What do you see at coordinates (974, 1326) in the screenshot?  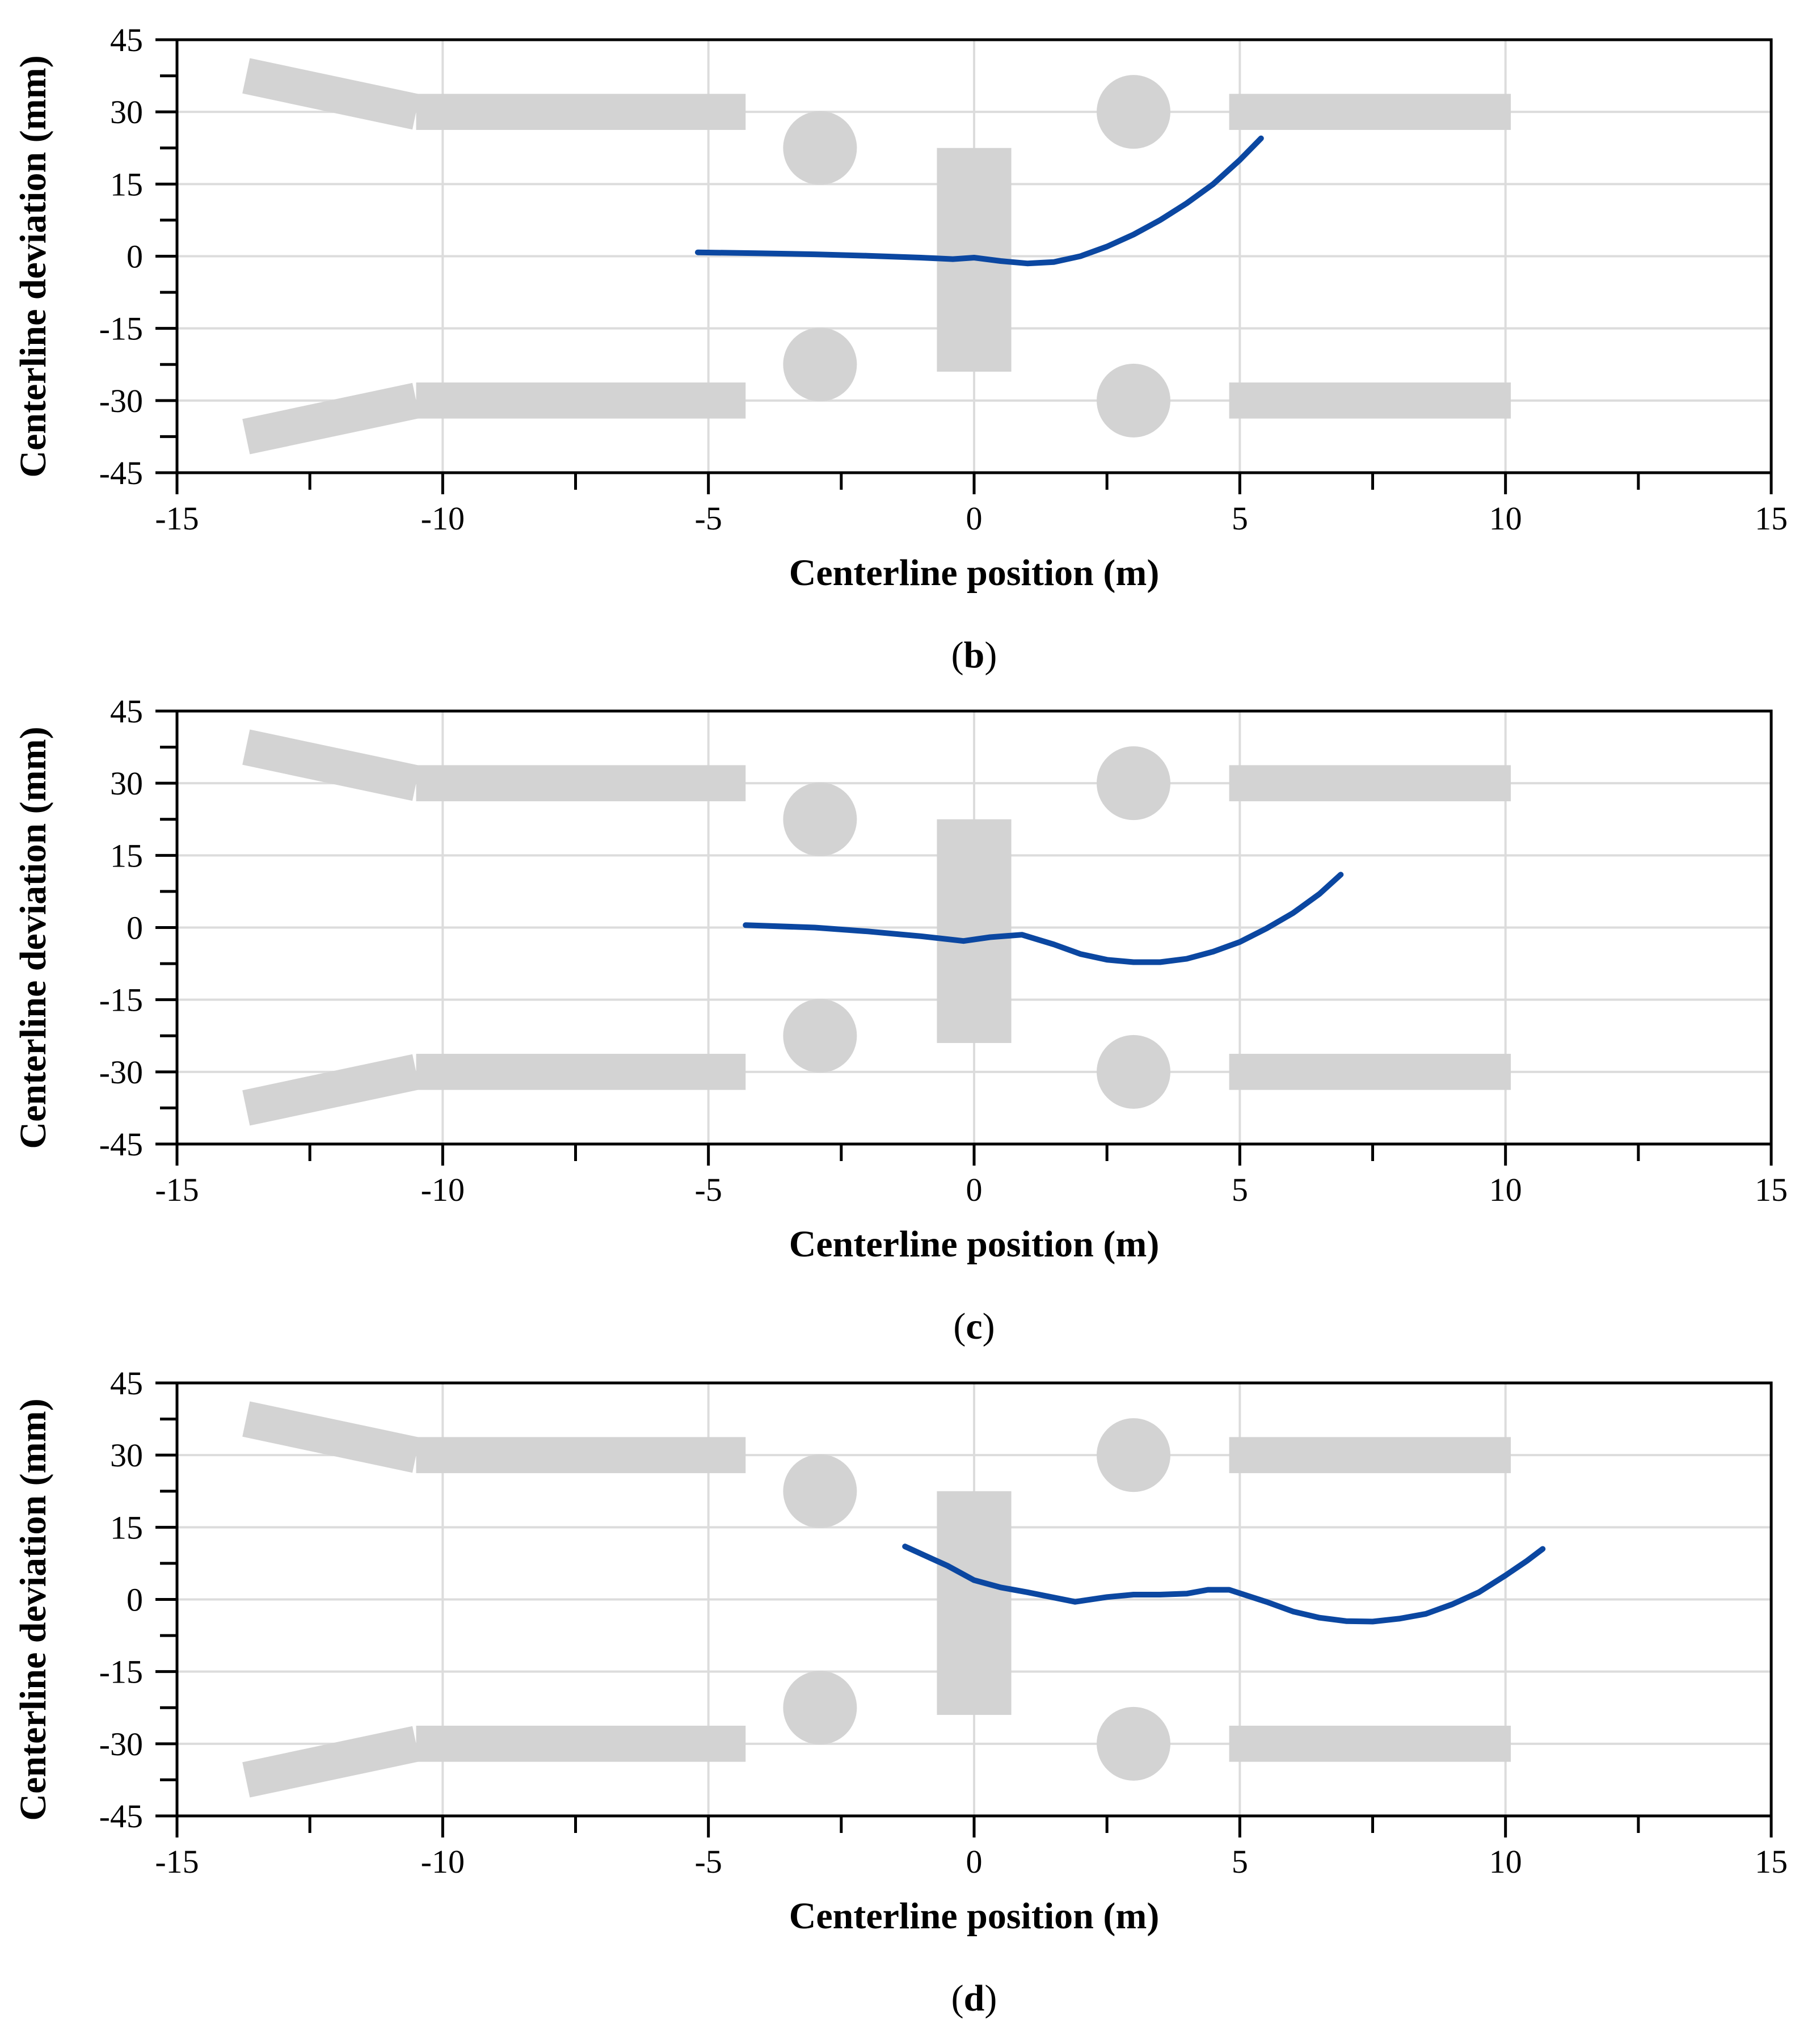 I see `panel-caption: (c)` at bounding box center [974, 1326].